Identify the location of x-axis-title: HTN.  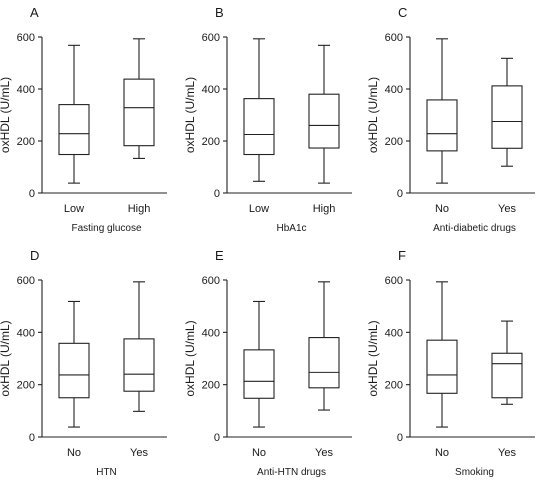
(106, 472).